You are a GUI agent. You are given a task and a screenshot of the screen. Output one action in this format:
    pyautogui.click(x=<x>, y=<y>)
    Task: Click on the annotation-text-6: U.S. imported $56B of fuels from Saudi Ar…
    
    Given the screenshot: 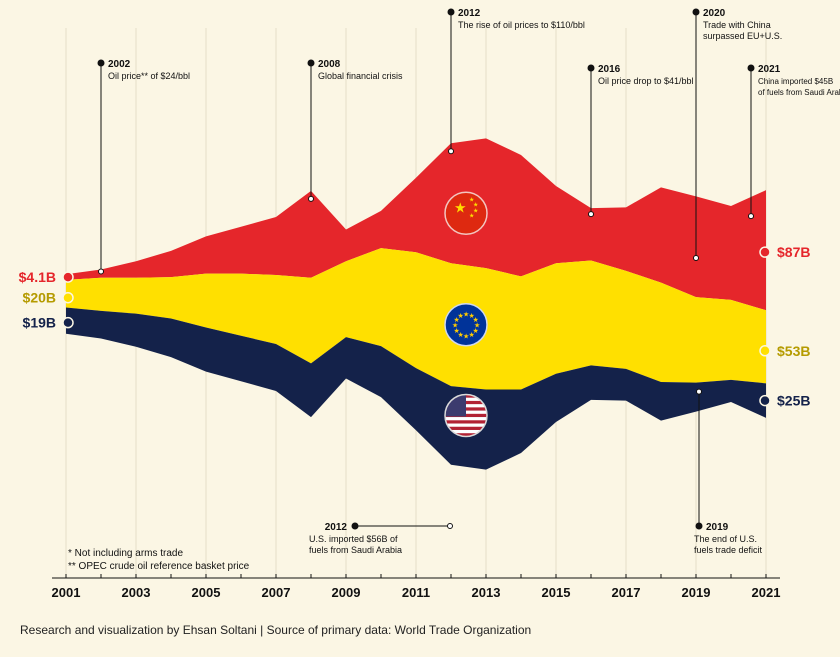 What is the action you would take?
    pyautogui.click(x=355, y=544)
    